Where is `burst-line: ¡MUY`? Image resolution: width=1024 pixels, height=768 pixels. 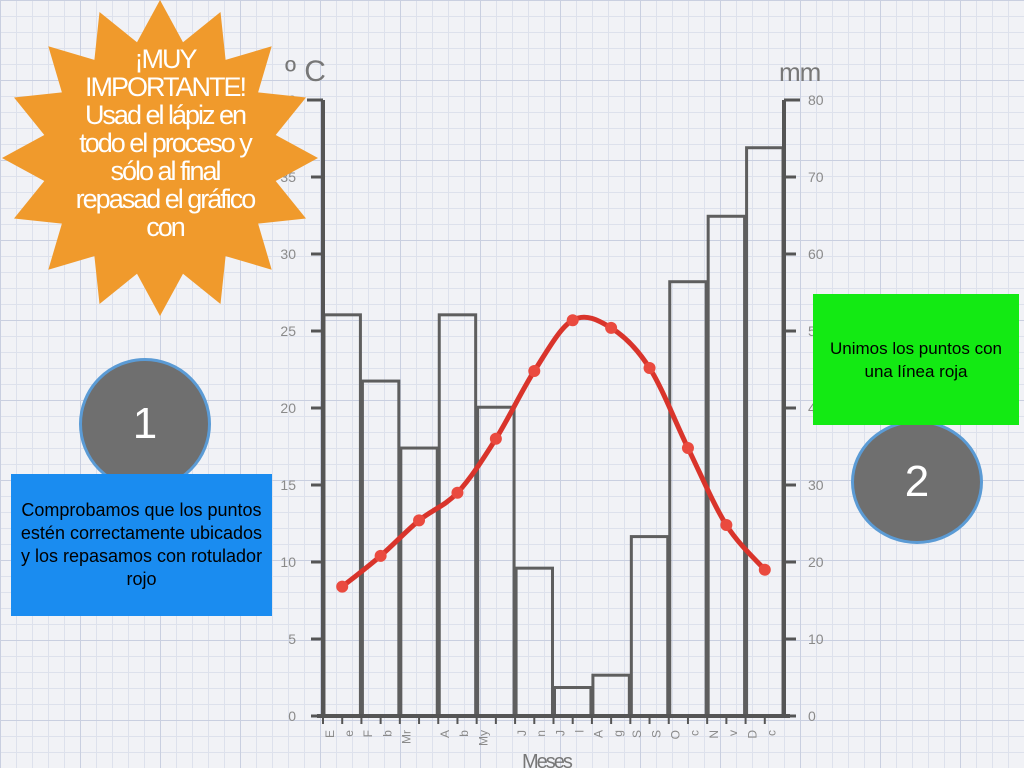 burst-line: ¡MUY is located at coordinates (166, 59).